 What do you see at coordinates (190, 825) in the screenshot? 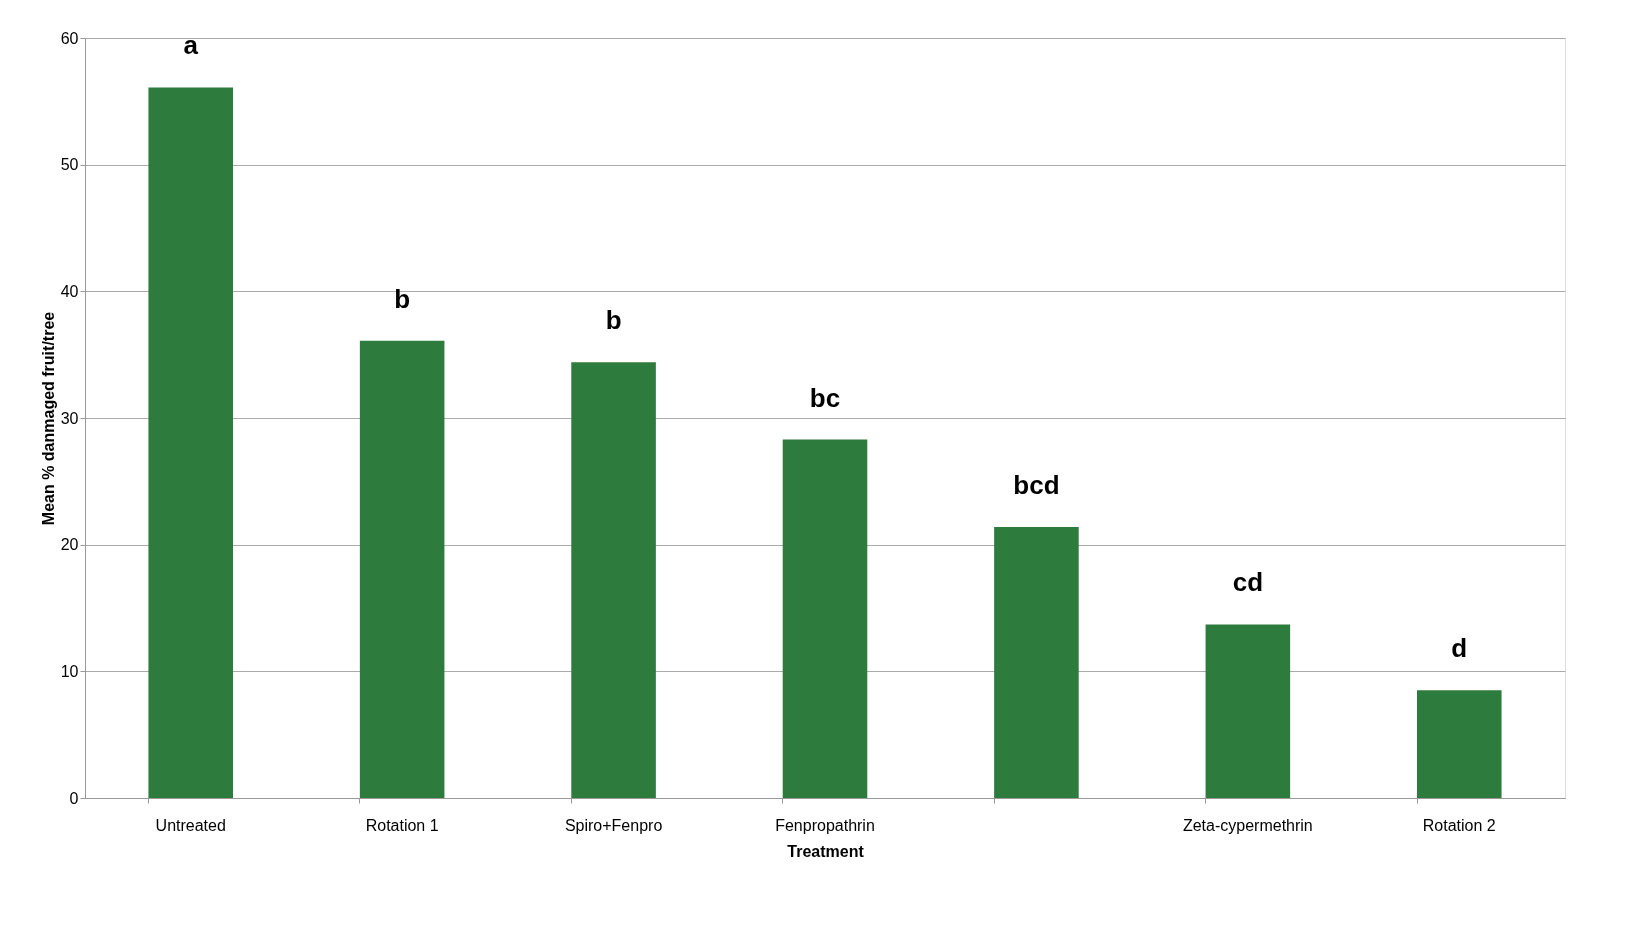
I see `x-tick-label: Untreated` at bounding box center [190, 825].